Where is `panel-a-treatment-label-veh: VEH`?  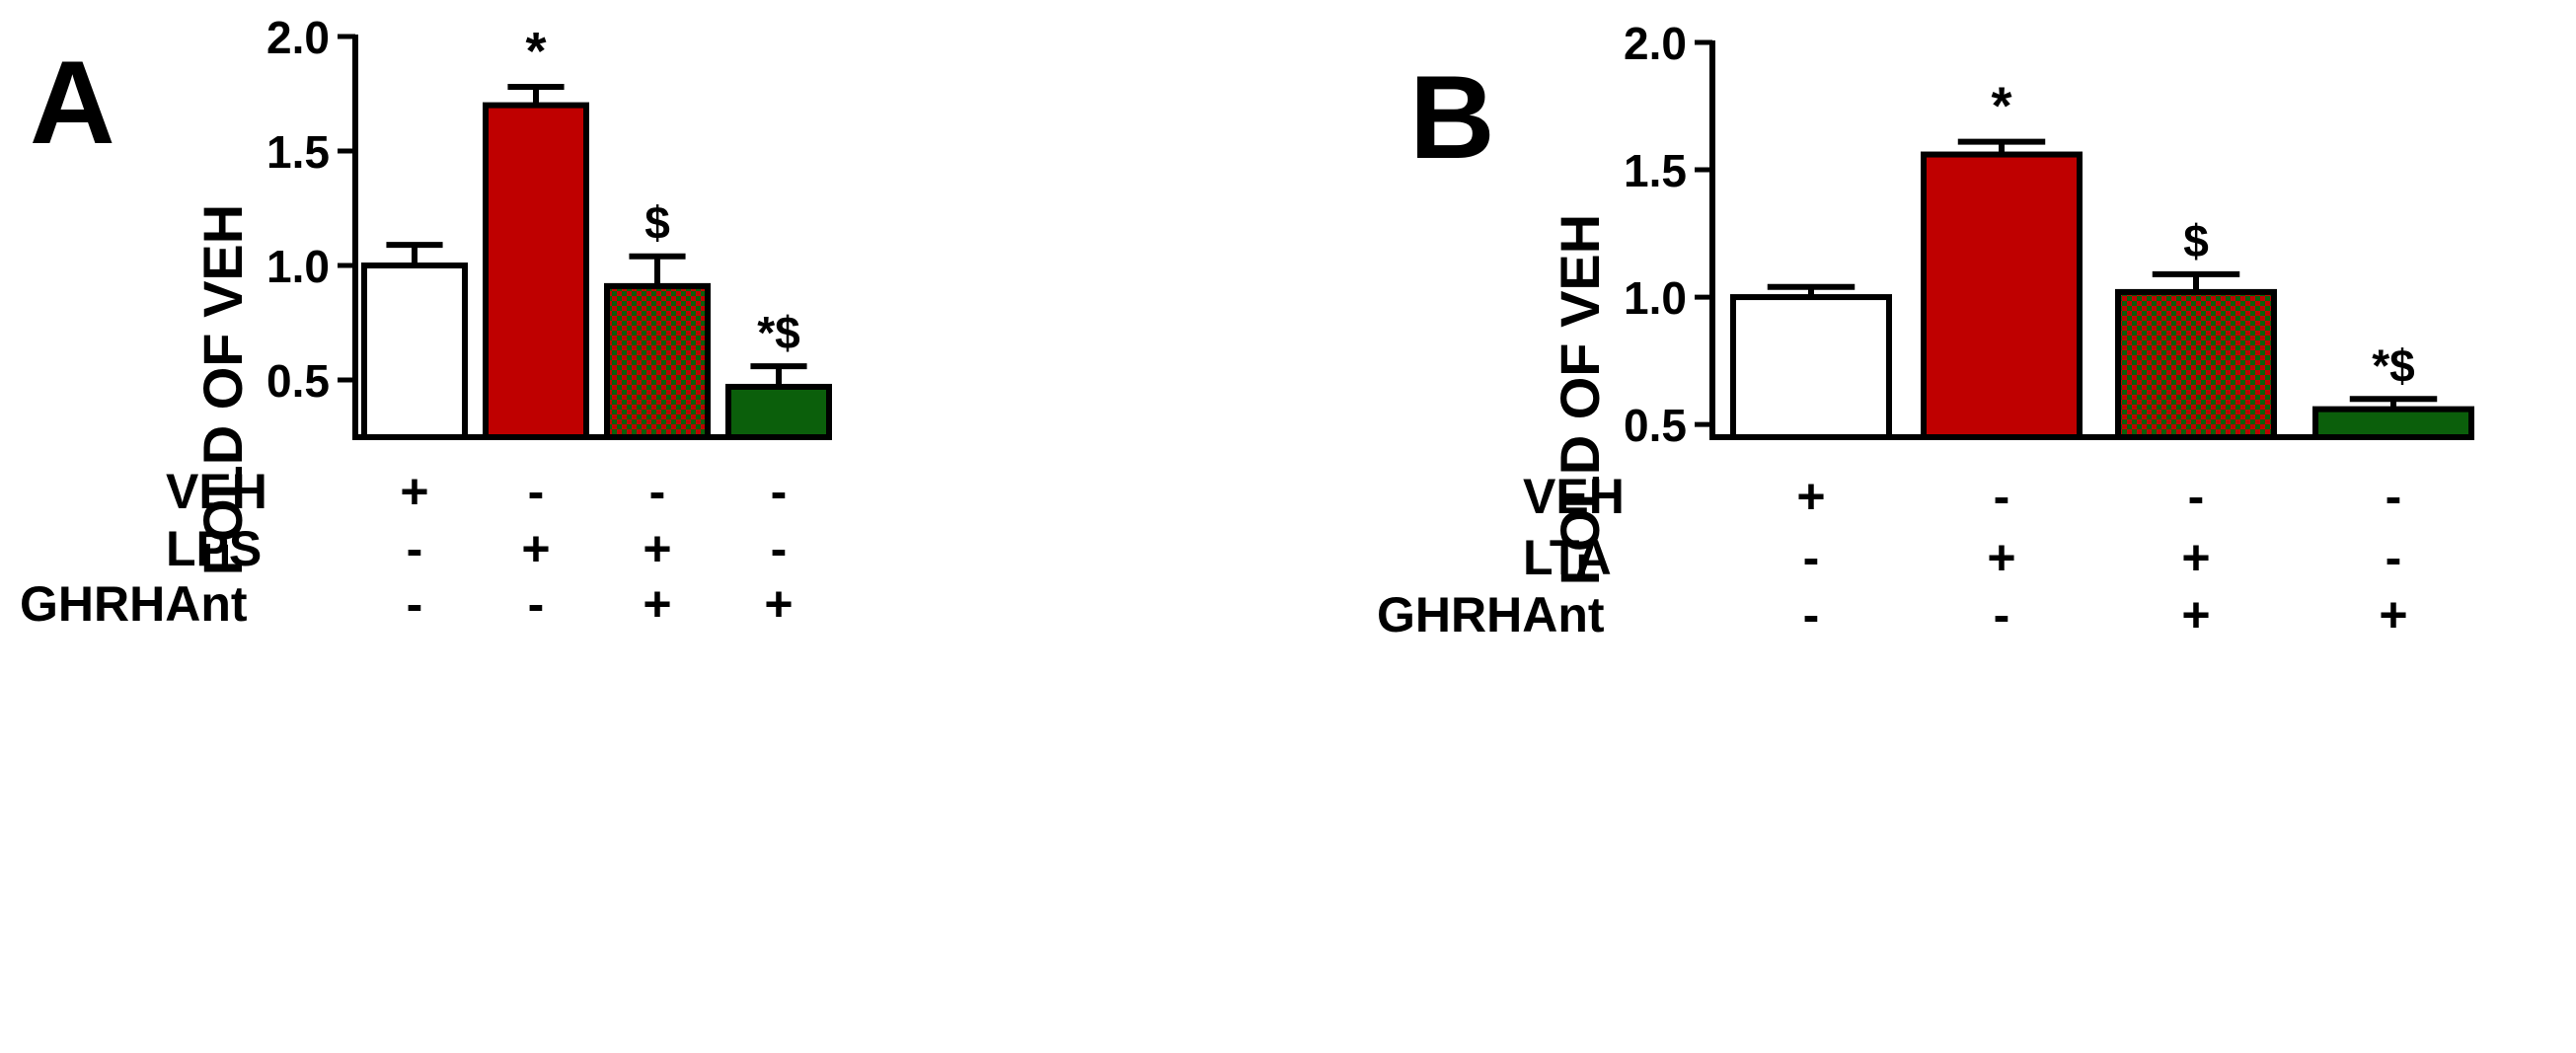
panel-a-treatment-label-veh: VEH is located at coordinates (217, 491).